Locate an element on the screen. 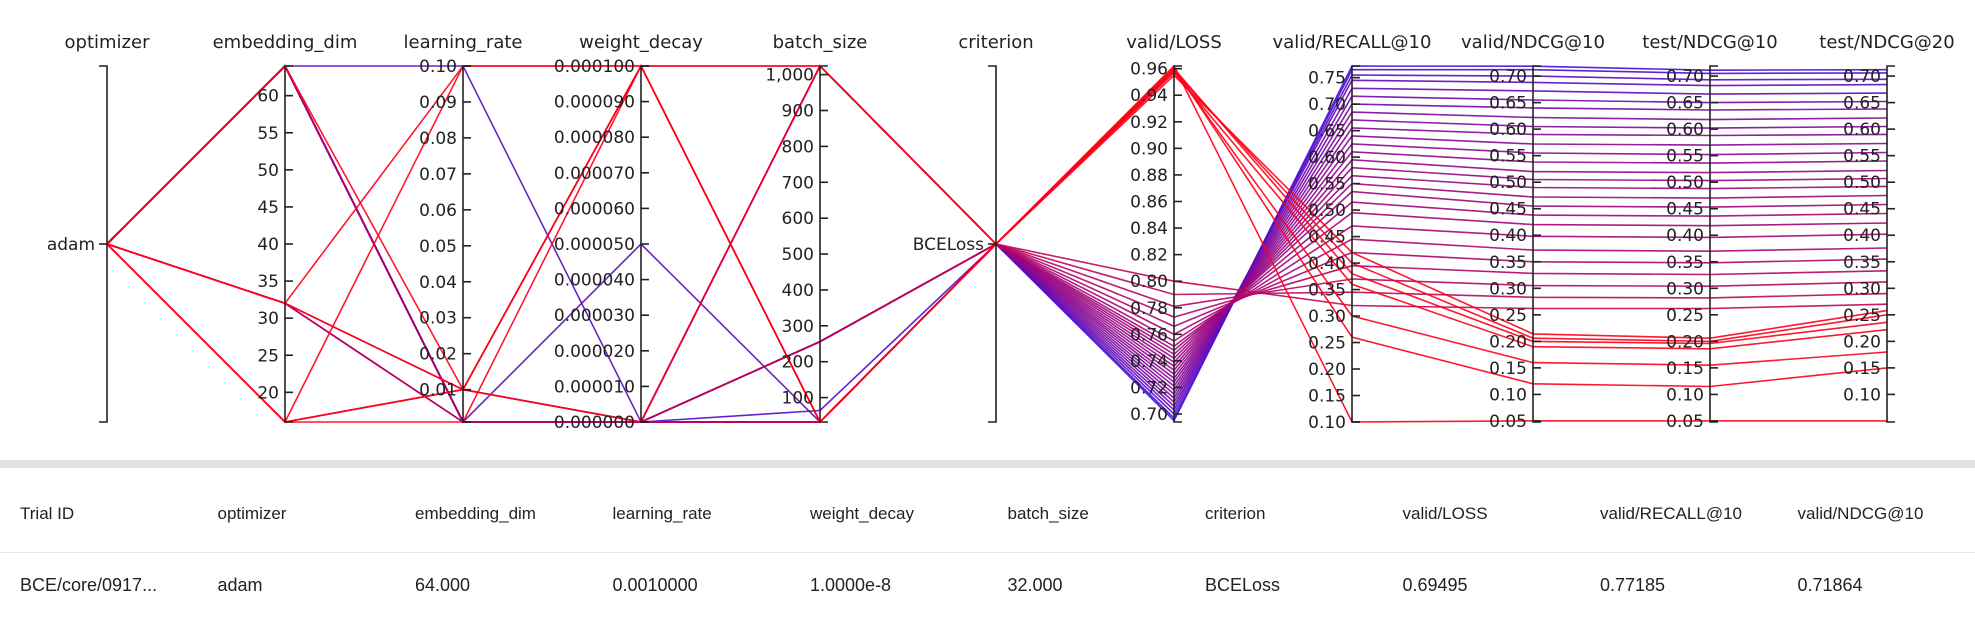  col-header-valid-ndcg10: valid/NDCG@10 is located at coordinates (1876, 514).